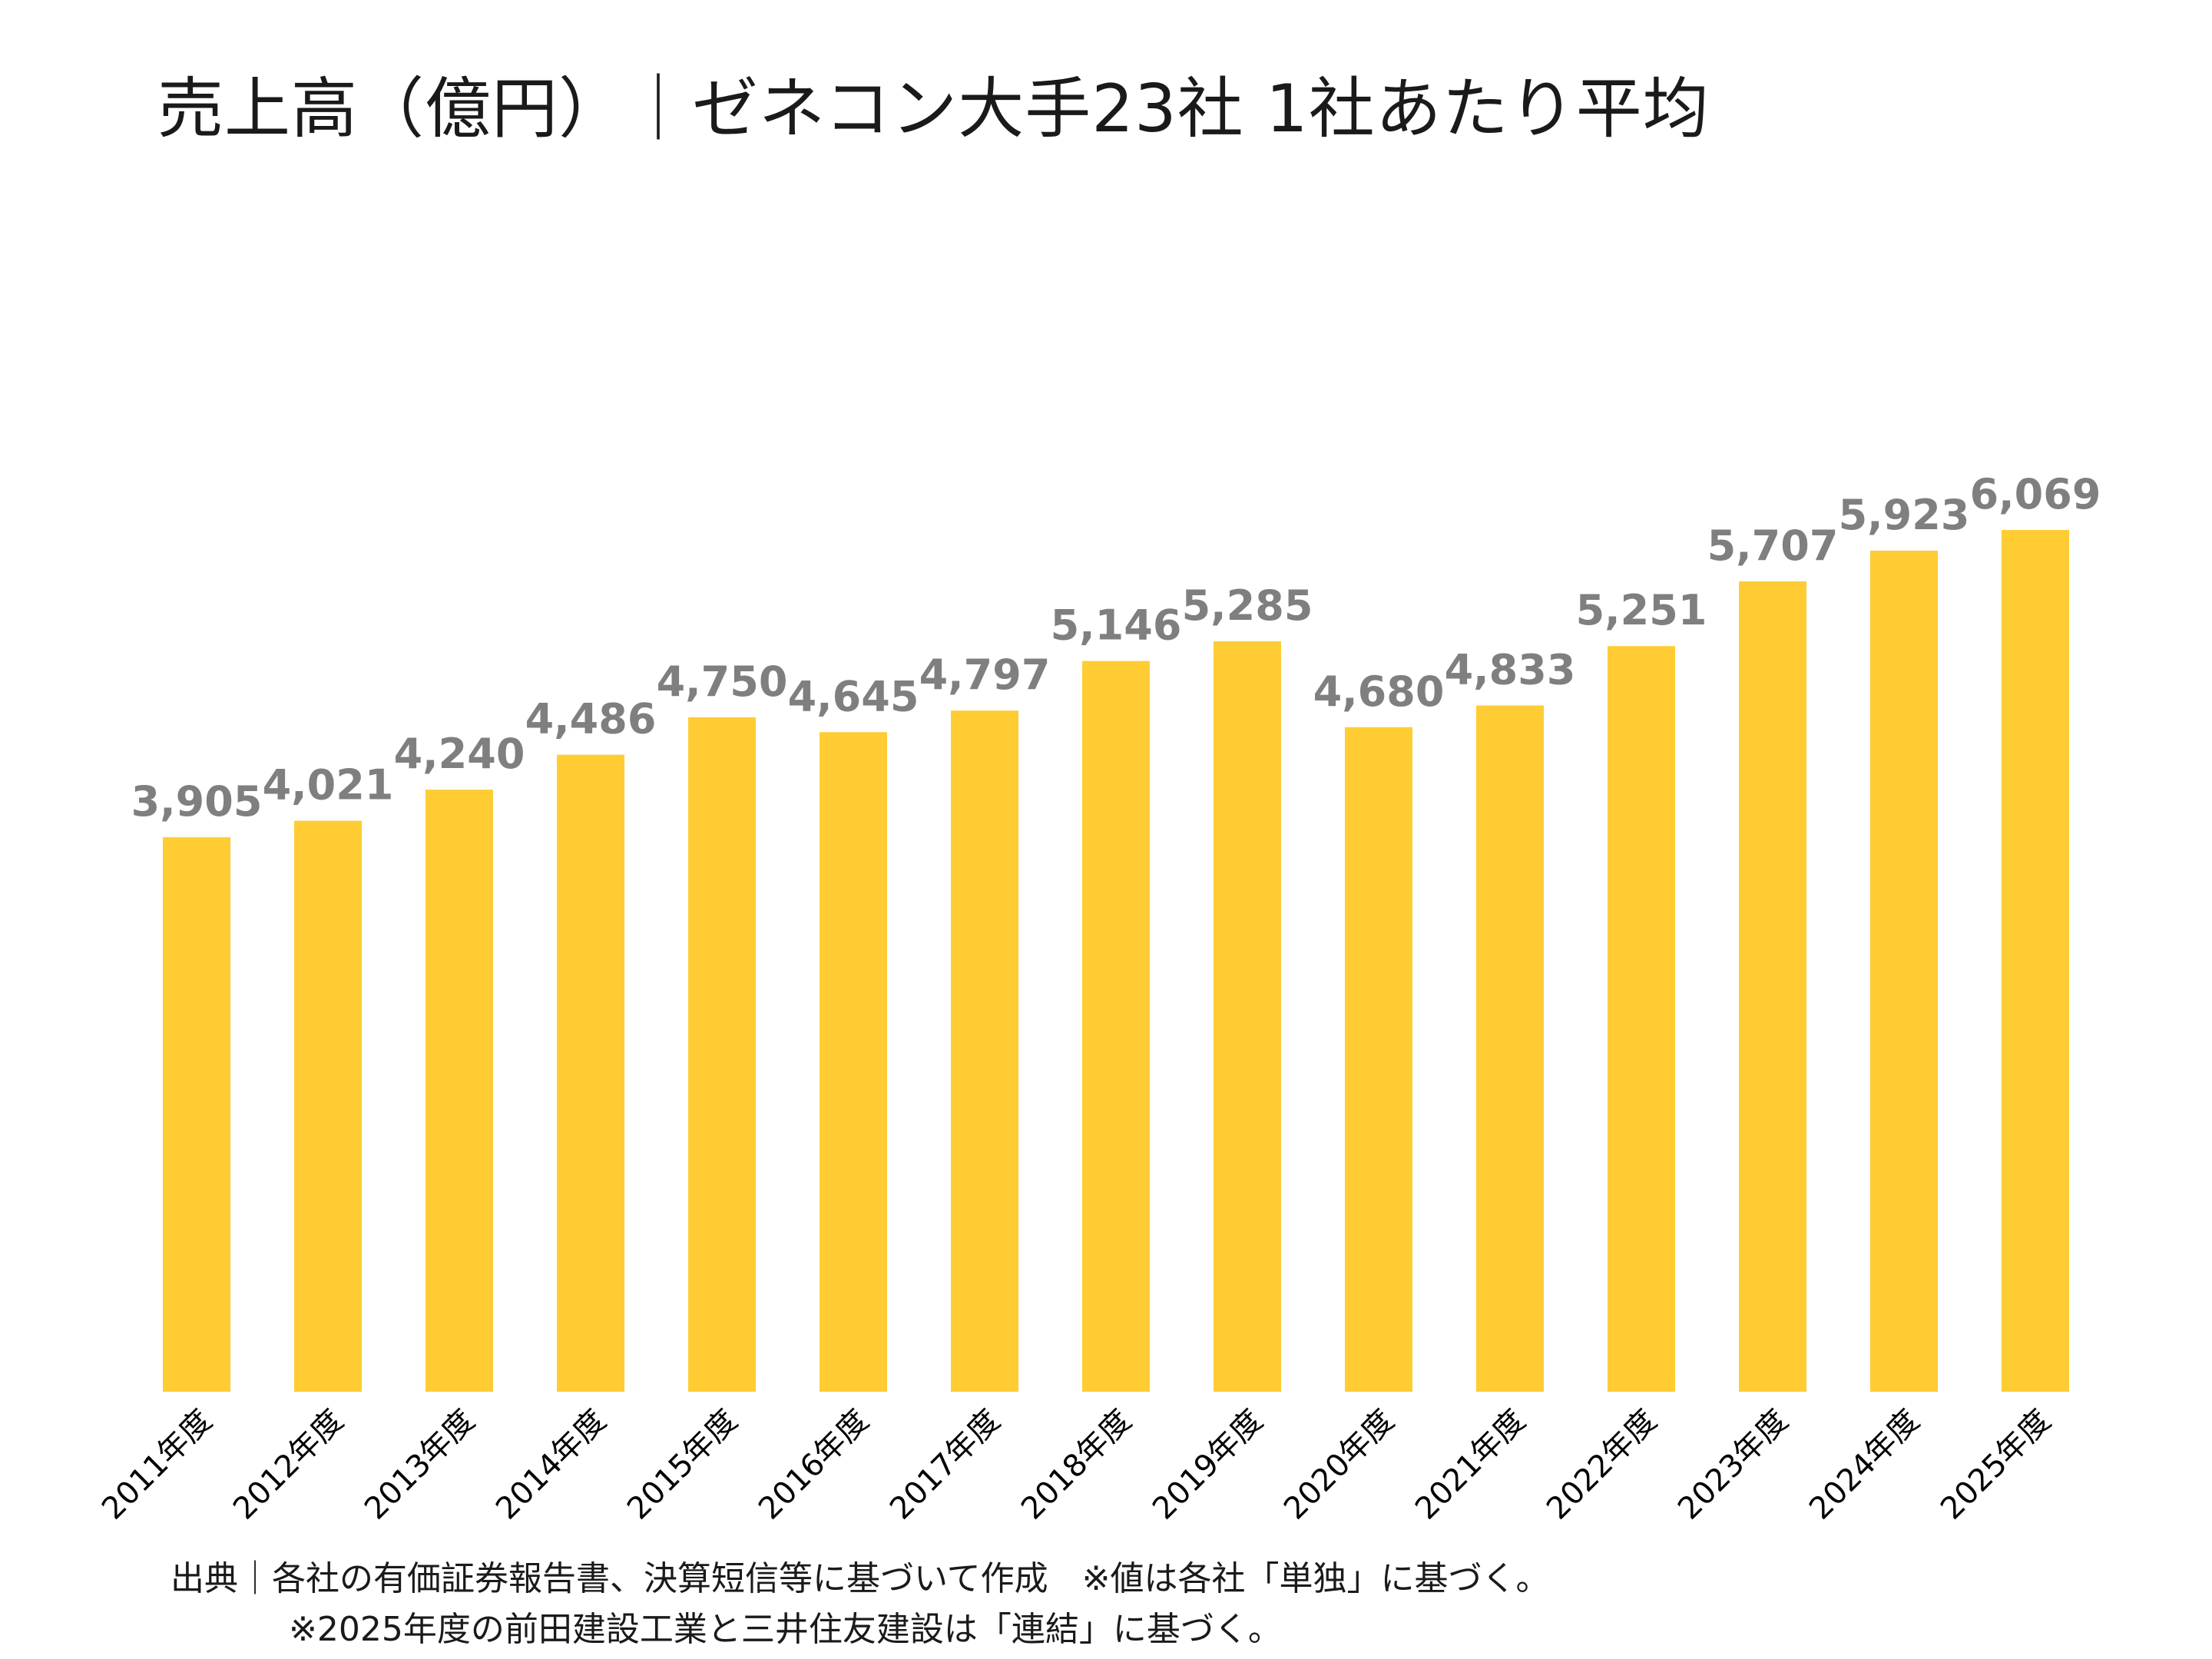 Image resolution: width=2212 pixels, height=1659 pixels. What do you see at coordinates (288, 1465) in the screenshot?
I see `x-tick-label: 2012年度` at bounding box center [288, 1465].